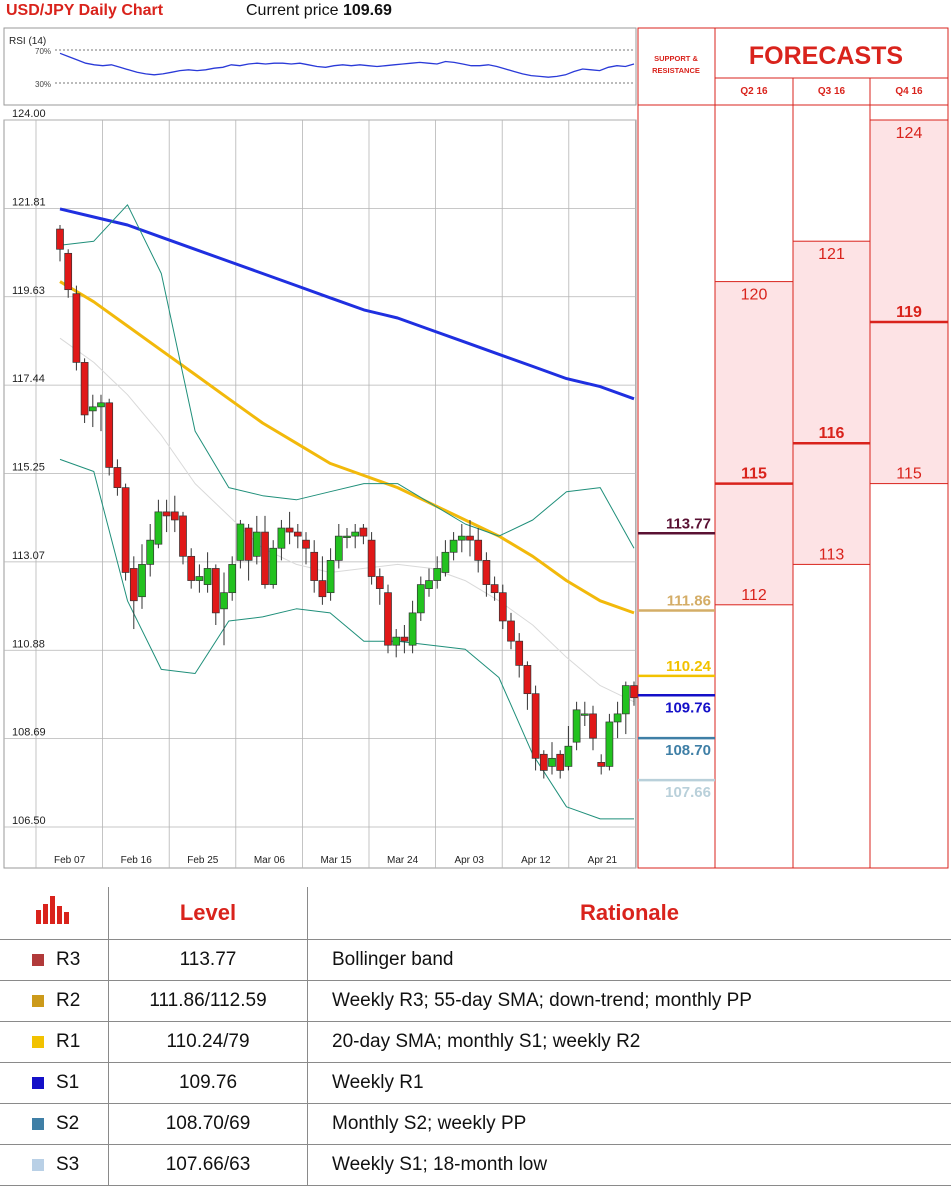 This screenshot has width=951, height=1195. Describe the element at coordinates (629, 913) in the screenshot. I see `rationale-header: Rationale` at that location.